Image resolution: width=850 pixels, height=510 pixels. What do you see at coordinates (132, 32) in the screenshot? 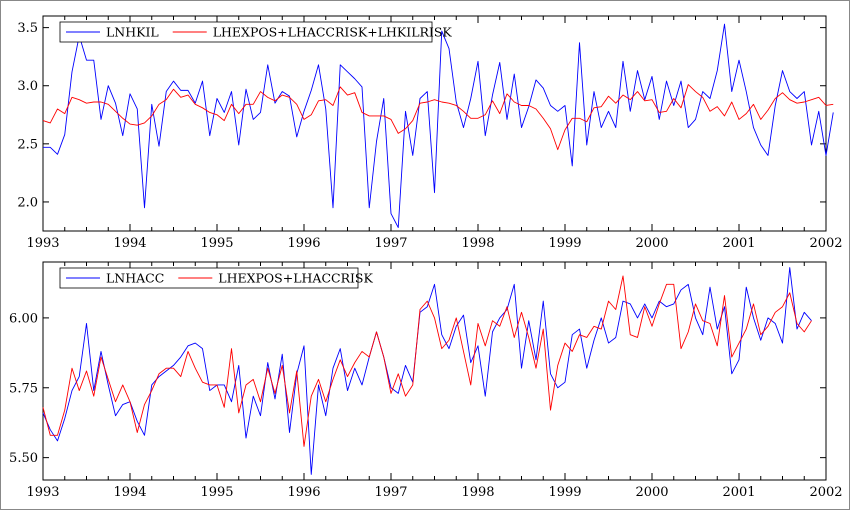
I see `legend-label: LNHKIL` at bounding box center [132, 32].